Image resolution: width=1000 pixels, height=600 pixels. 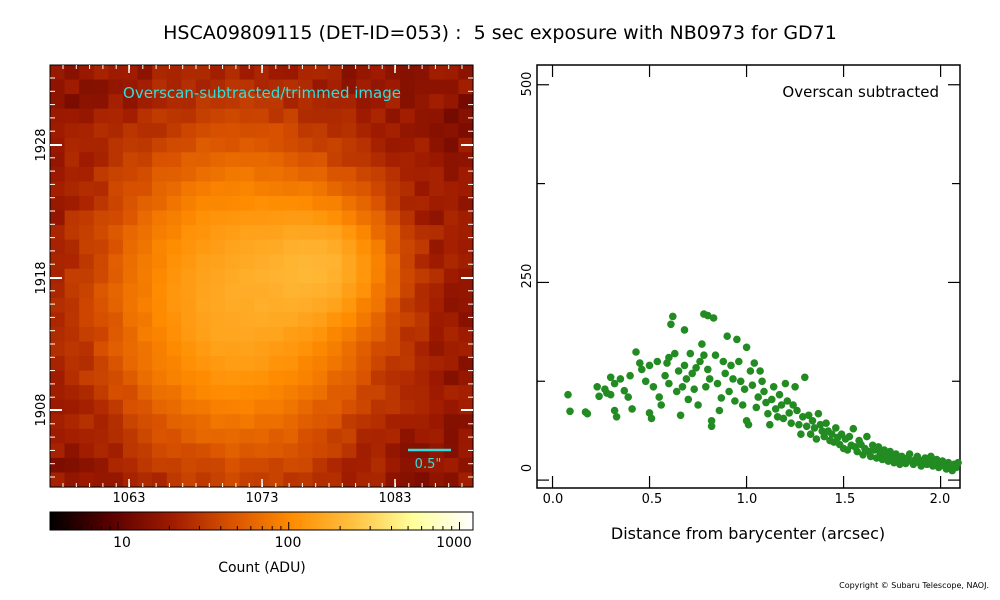 I want to click on image-x-tick-label: 1063, so click(x=128, y=498).